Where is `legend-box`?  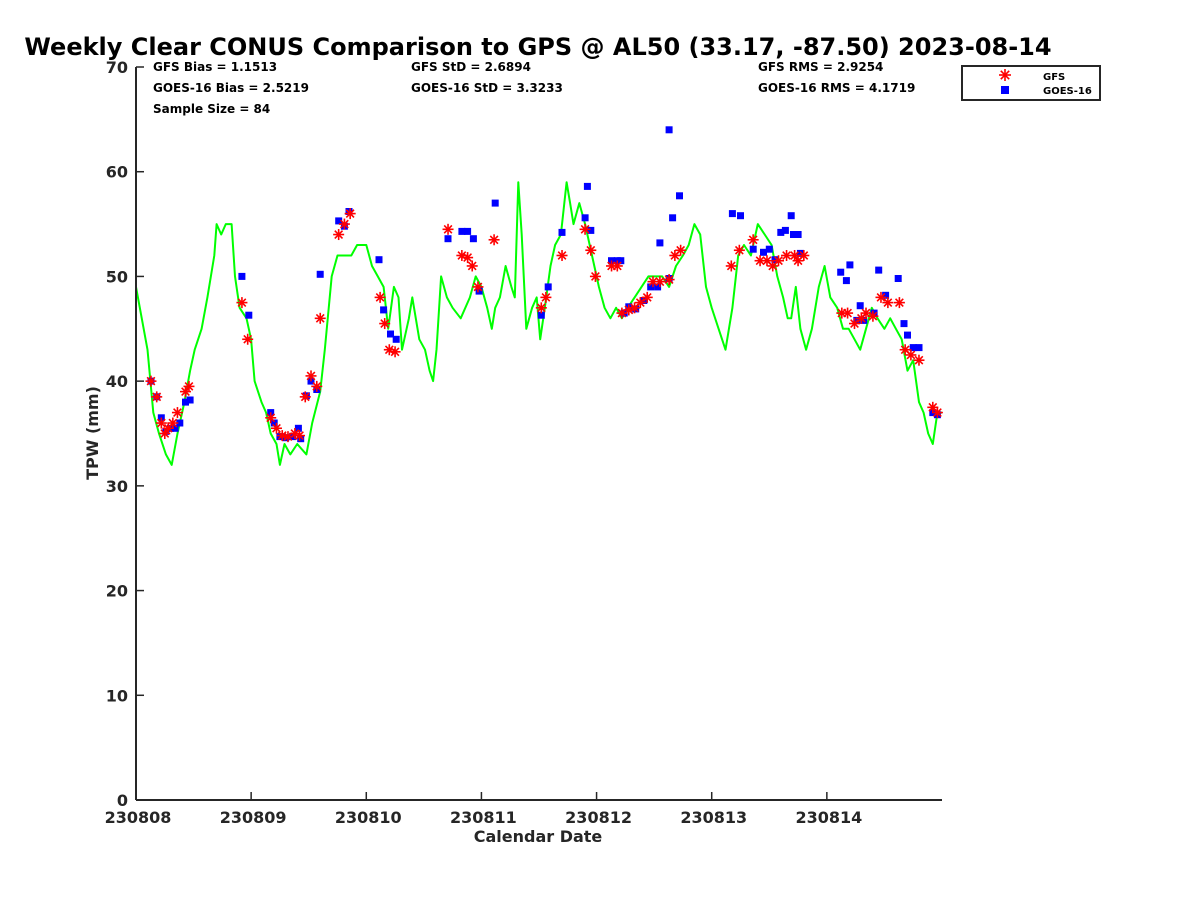
legend-box is located at coordinates (1031, 83).